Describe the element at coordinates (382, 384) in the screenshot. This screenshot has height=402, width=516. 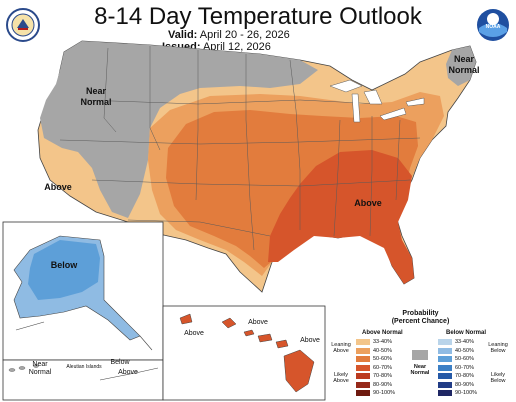
I see `above-bin-label-5: 80-90%` at that location.